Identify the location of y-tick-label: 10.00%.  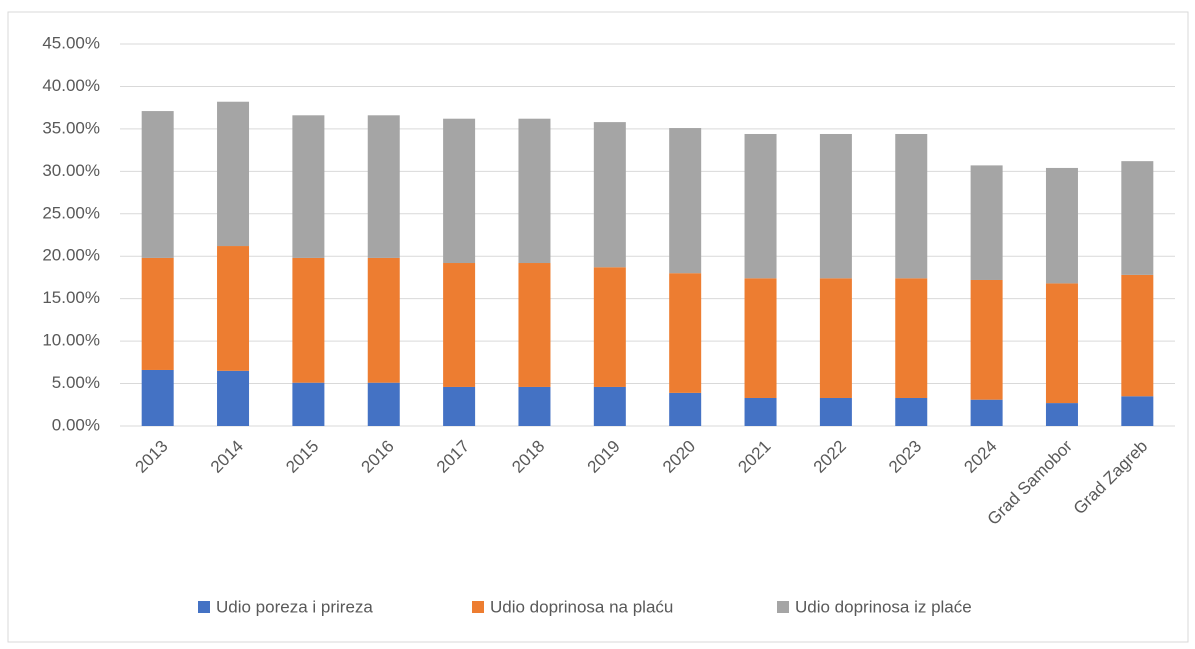
(71, 340).